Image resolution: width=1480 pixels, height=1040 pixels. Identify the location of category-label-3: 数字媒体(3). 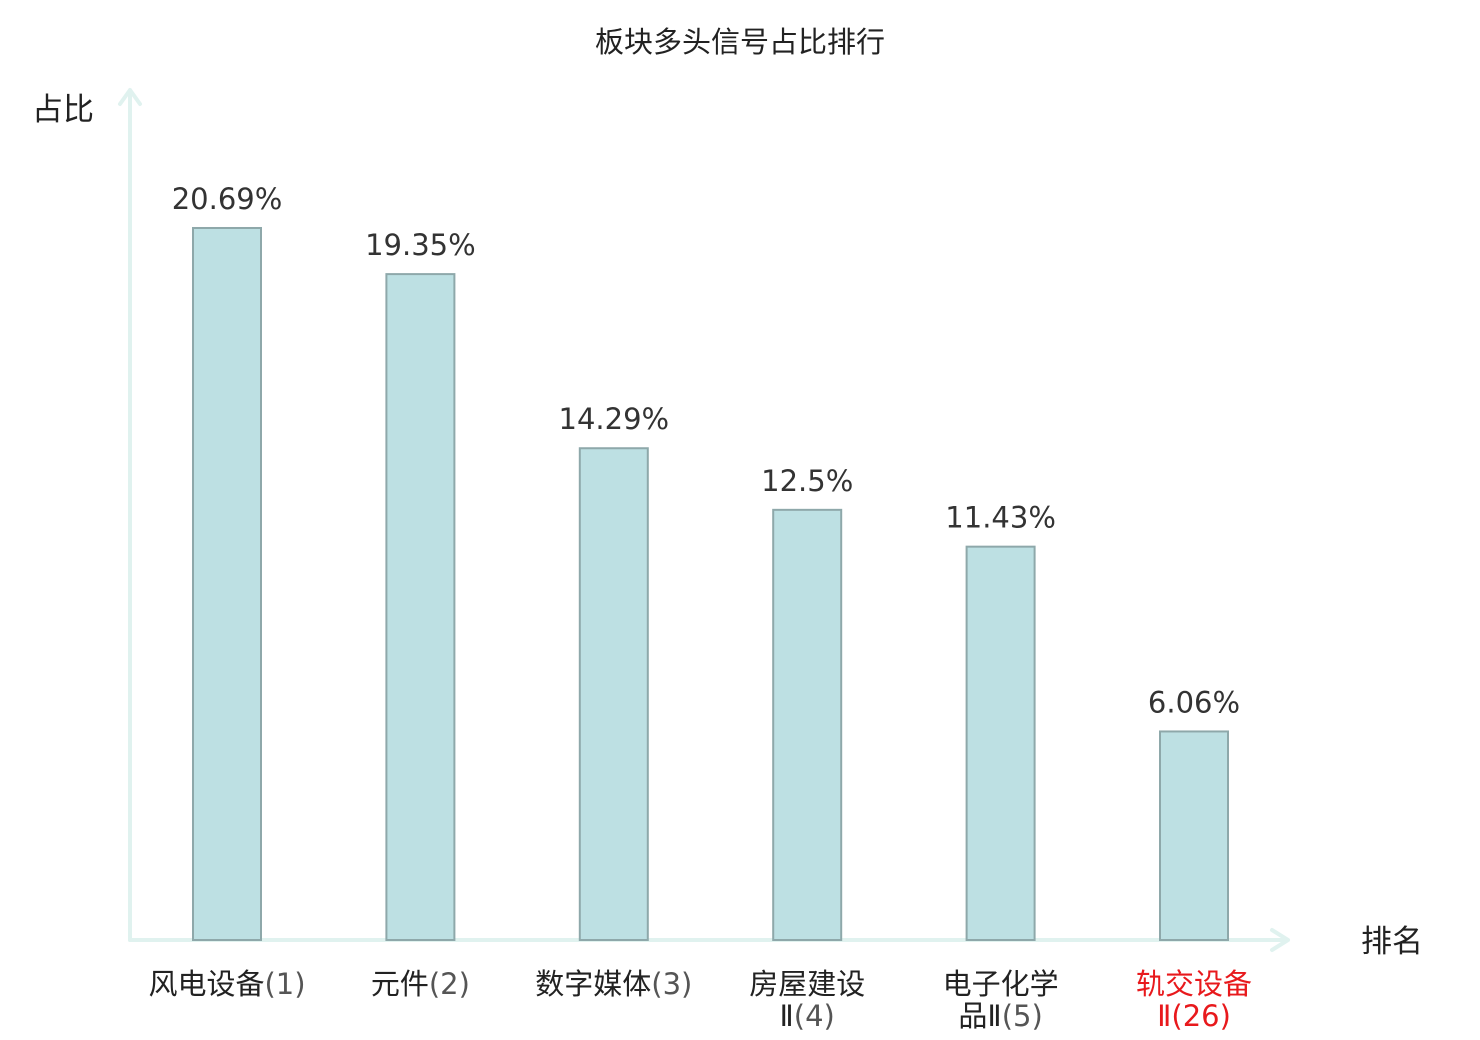
(613, 984).